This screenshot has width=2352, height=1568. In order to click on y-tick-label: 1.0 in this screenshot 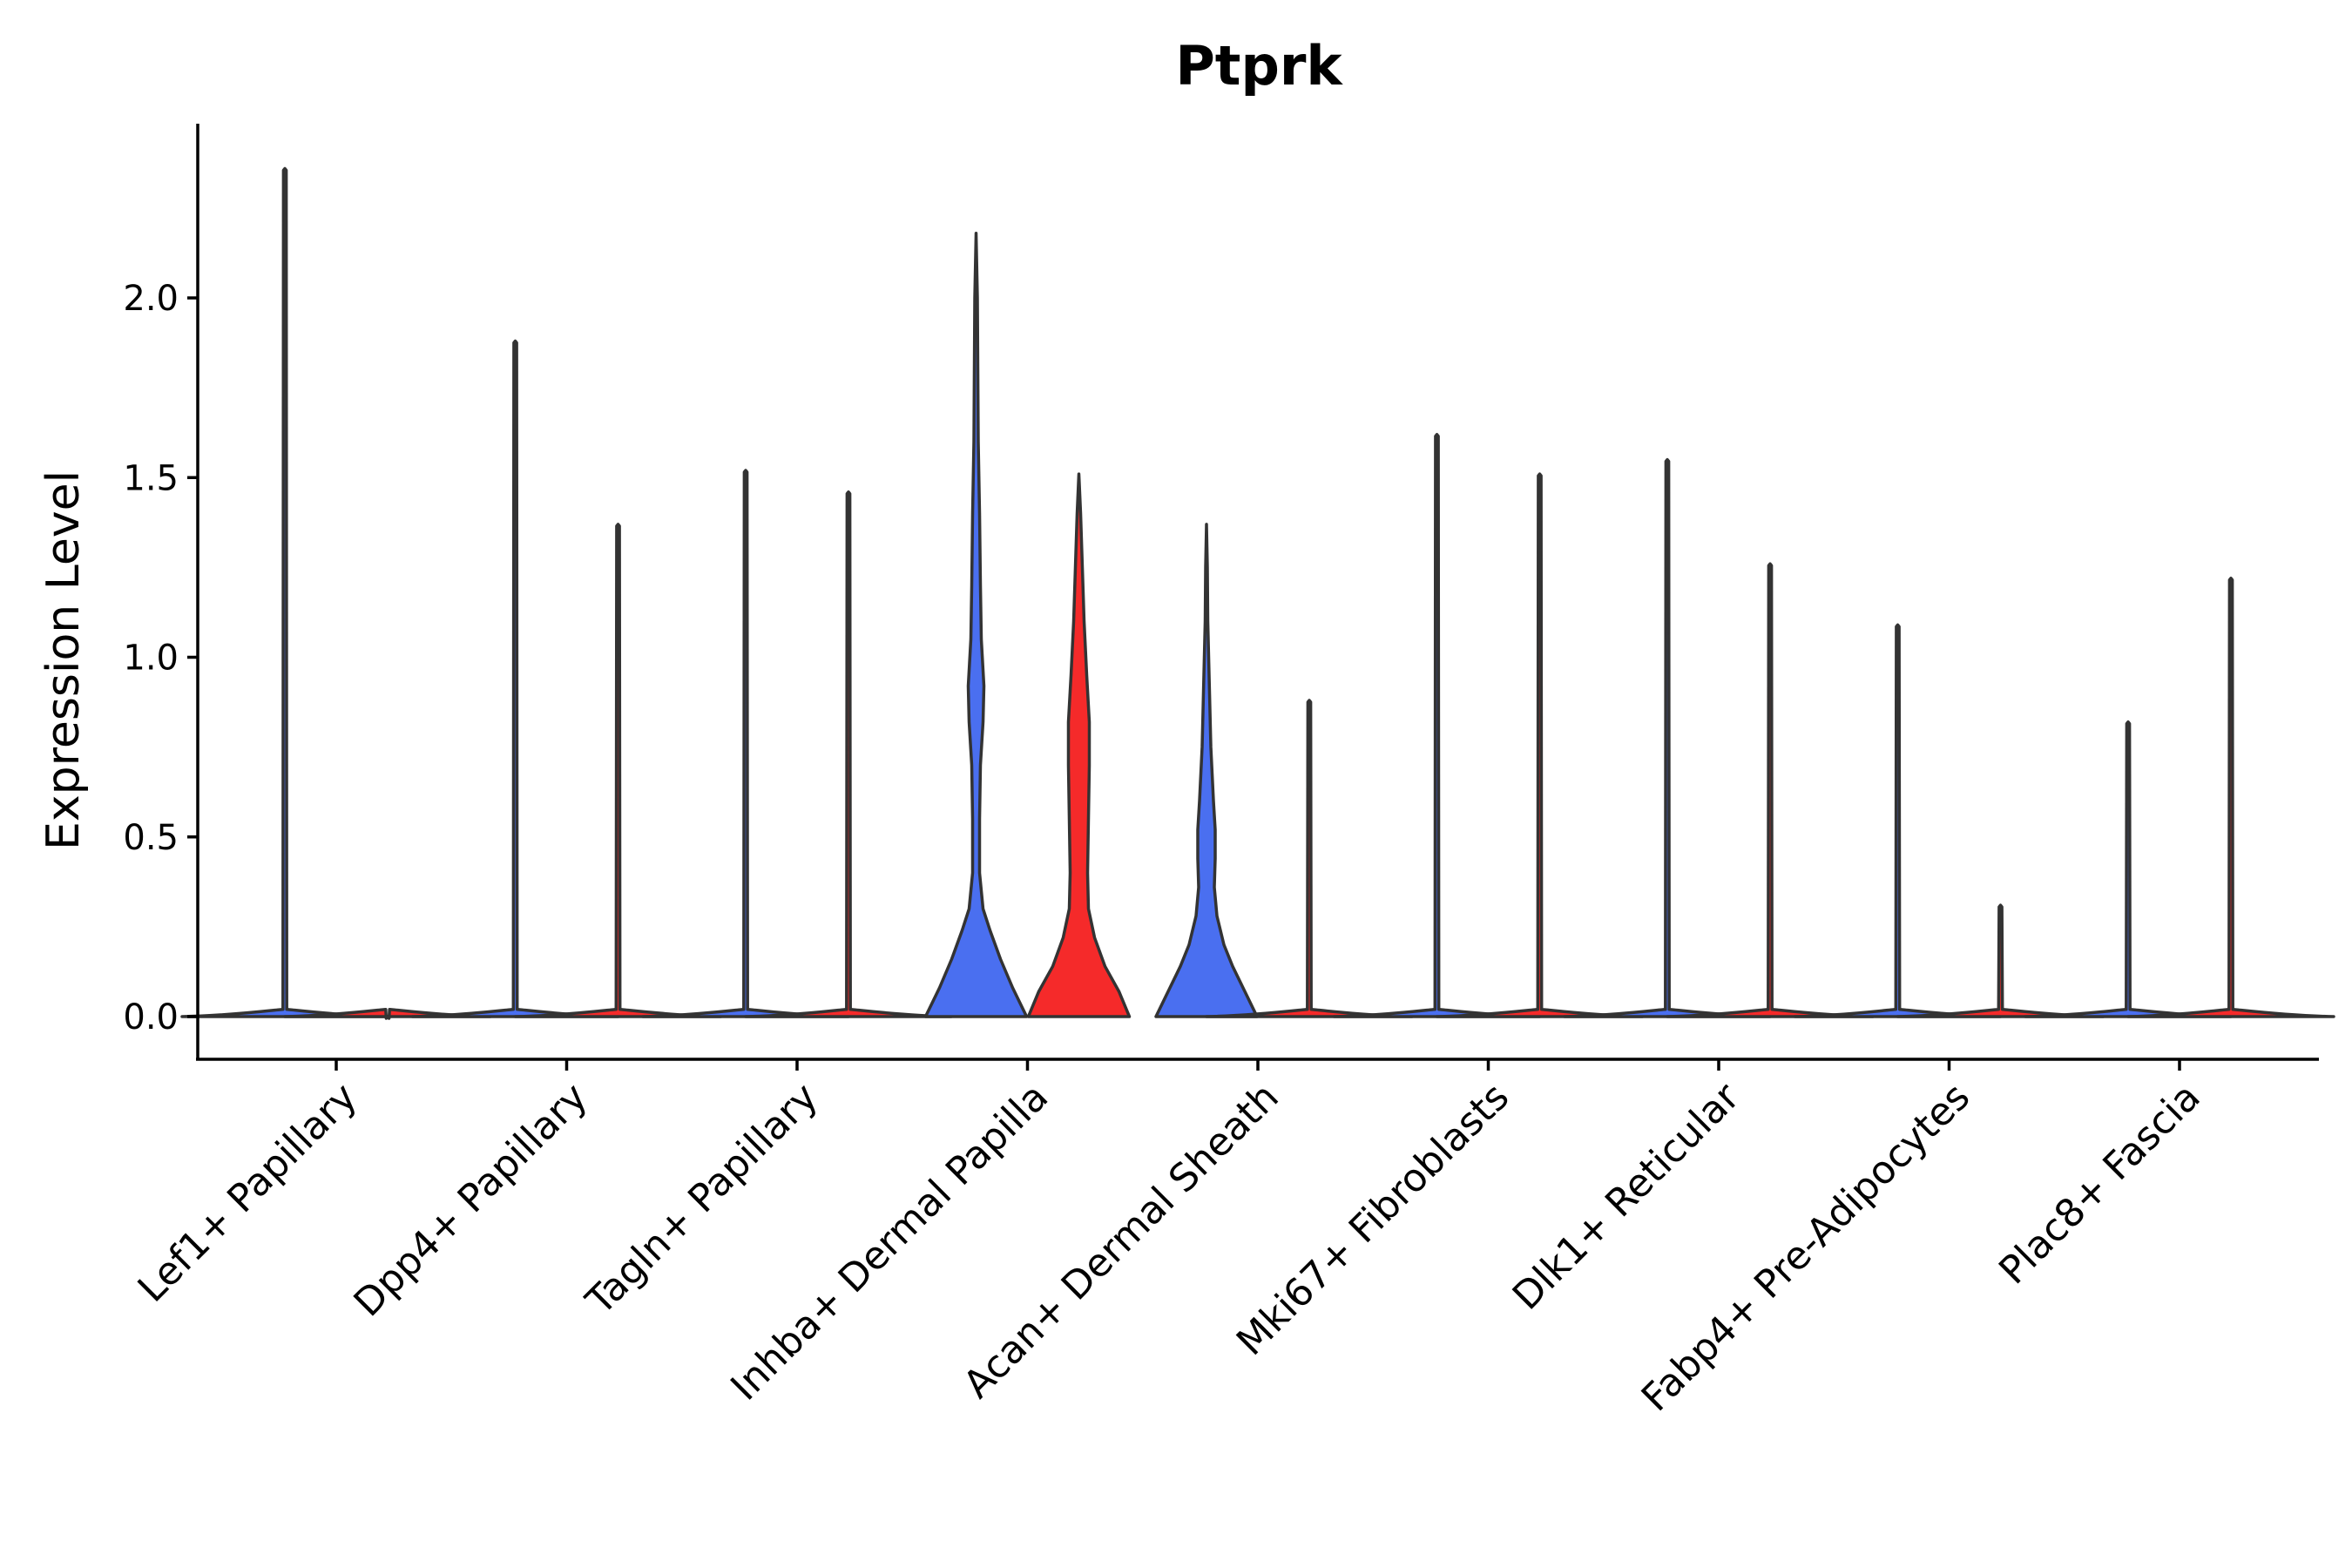, I will do `click(151, 659)`.